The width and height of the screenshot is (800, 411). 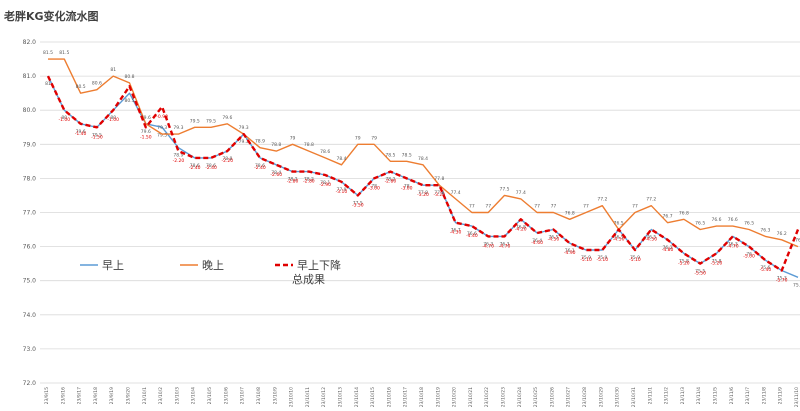 What do you see at coordinates (30, 315) in the screenshot?
I see `y-tick-label: 74.0` at bounding box center [30, 315].